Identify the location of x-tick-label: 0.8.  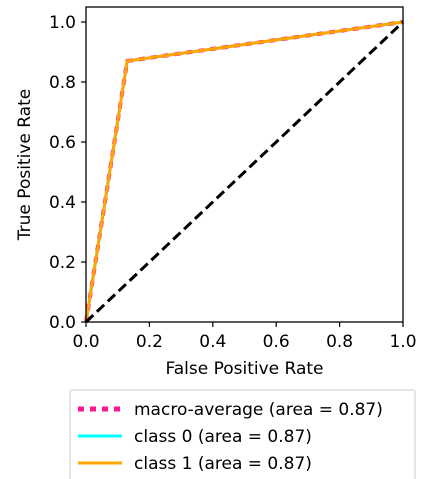
(339, 342).